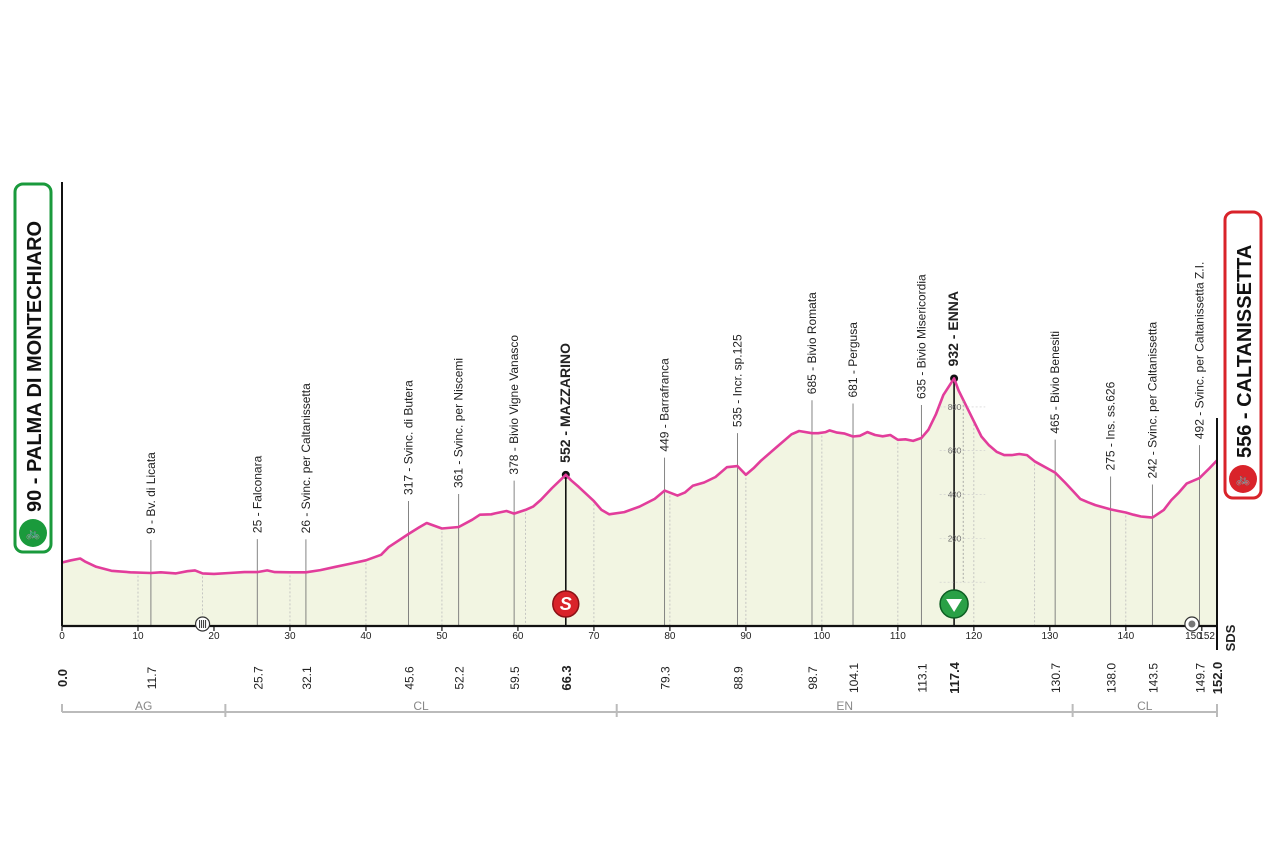 The image size is (1280, 852). Describe the element at coordinates (921, 336) in the screenshot. I see `waypoint-name: 635 - Bivio Misericordia` at that location.